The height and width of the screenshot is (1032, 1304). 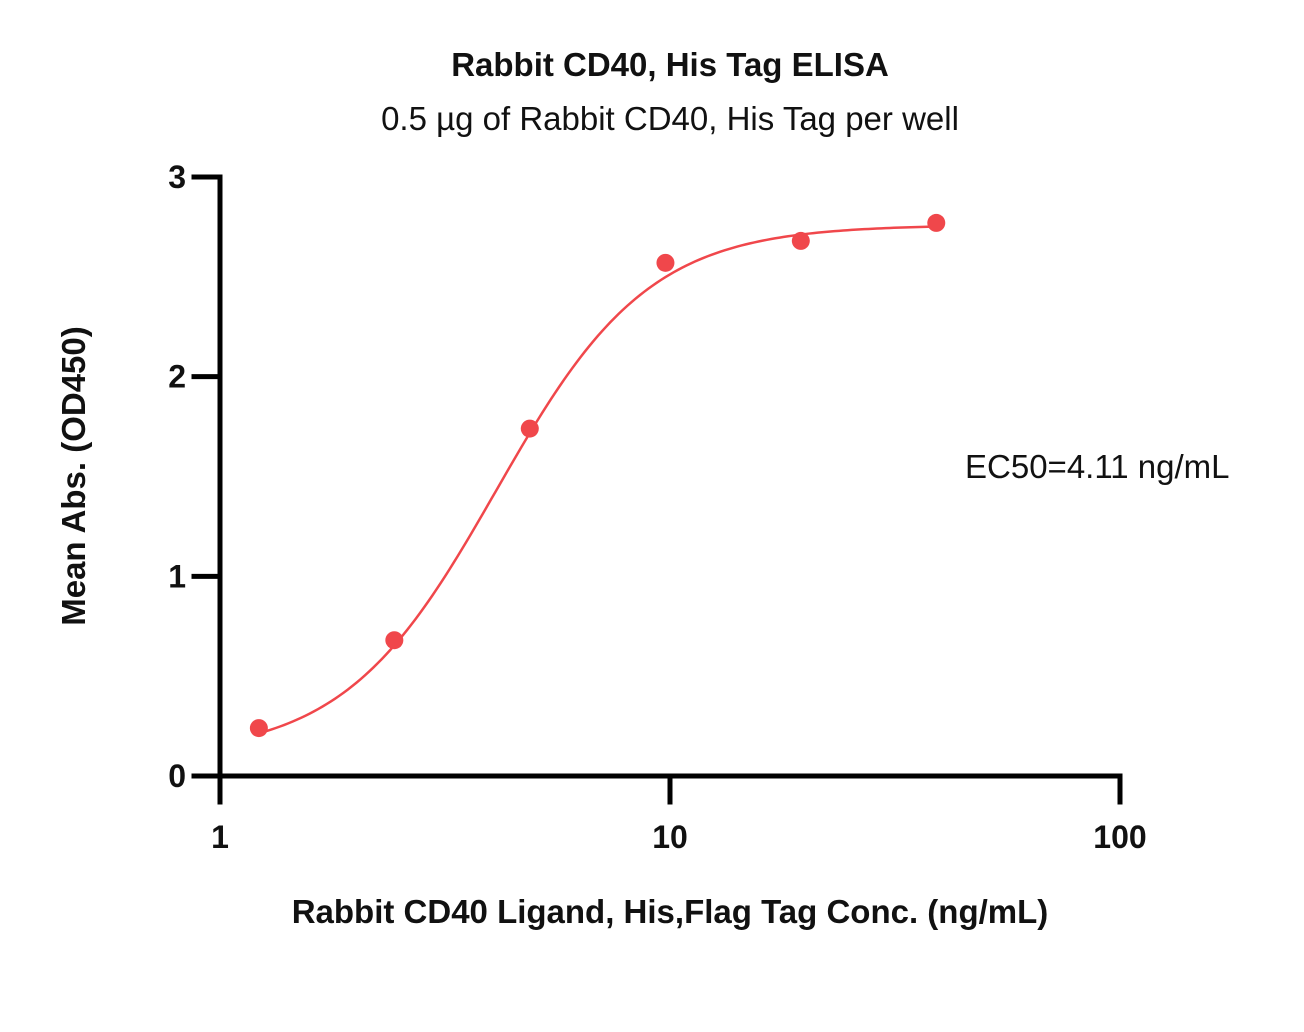 I want to click on y-tick-label: 2, so click(x=177, y=377).